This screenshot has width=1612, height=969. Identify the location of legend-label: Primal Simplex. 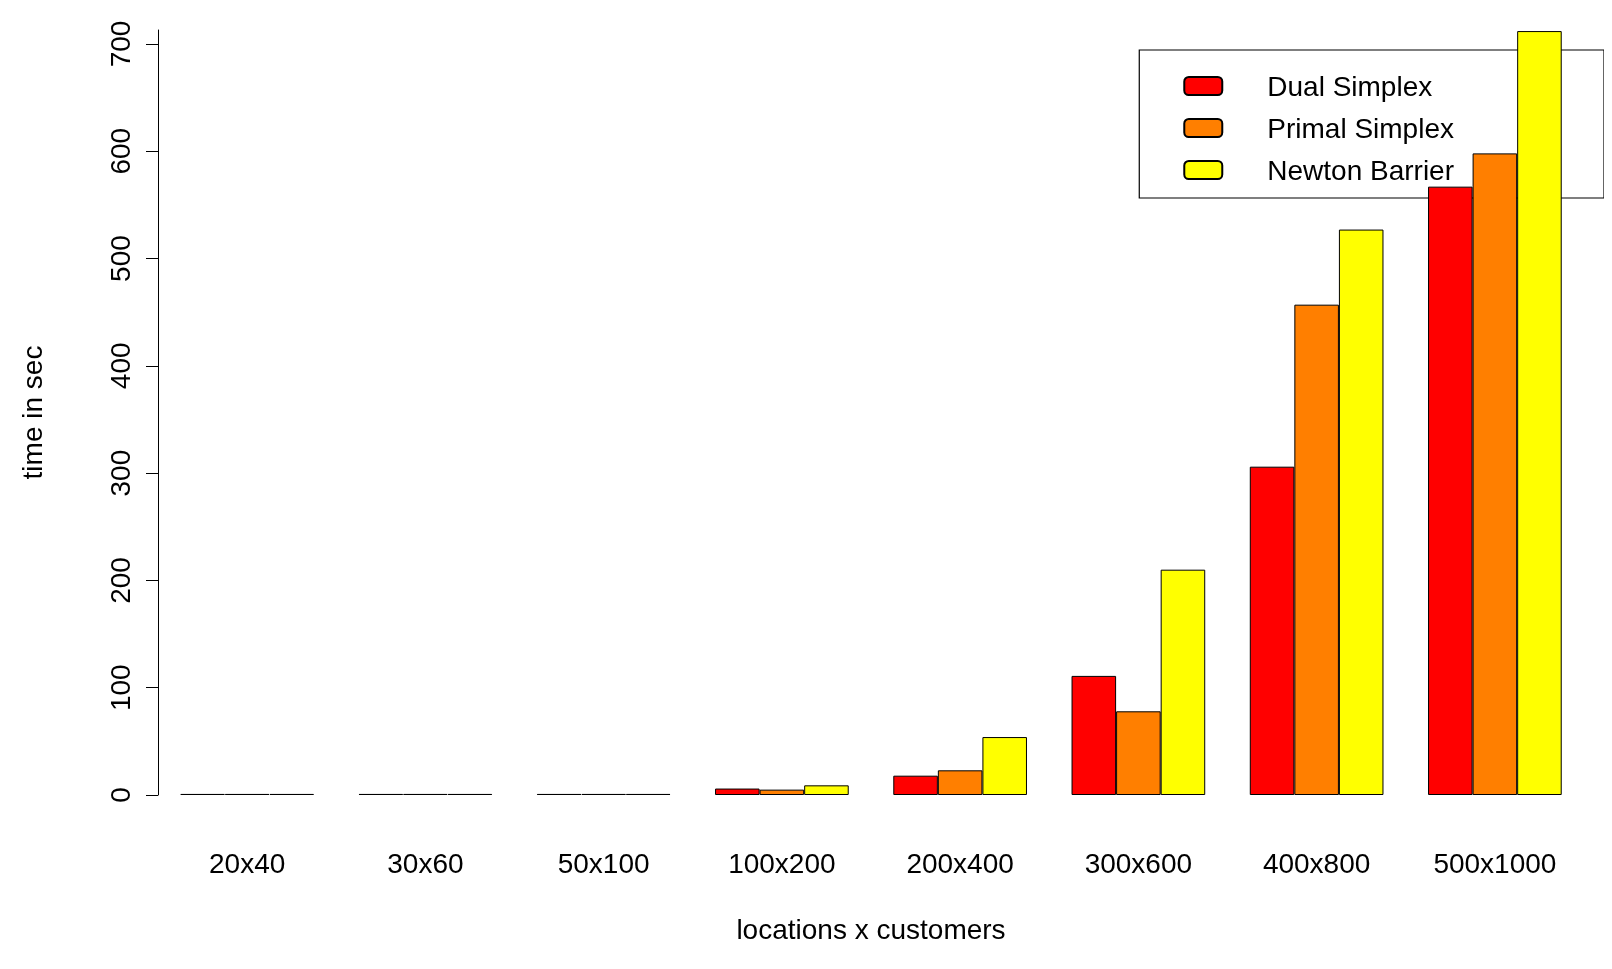
(1360, 128).